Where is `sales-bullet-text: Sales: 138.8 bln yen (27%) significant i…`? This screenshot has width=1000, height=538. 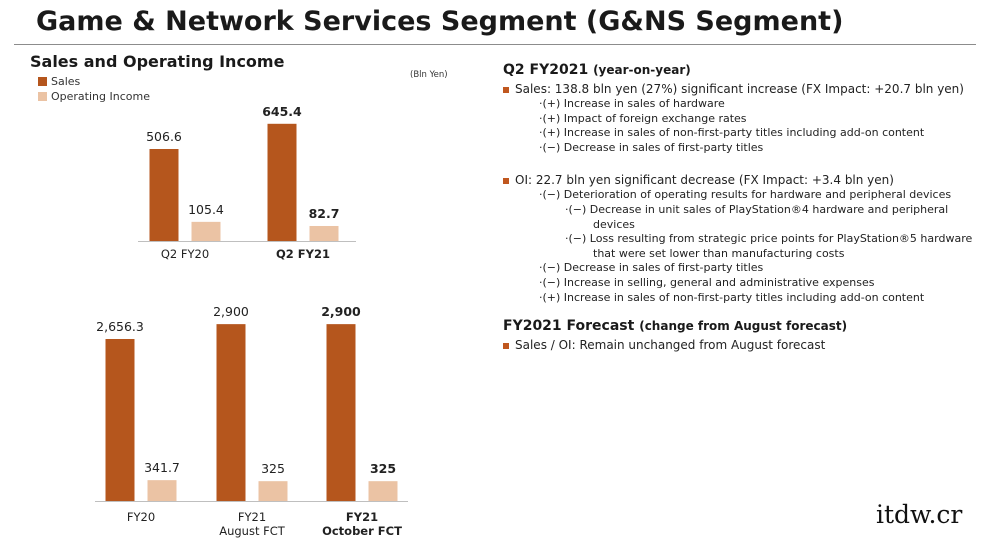 sales-bullet-text: Sales: 138.8 bln yen (27%) significant i… is located at coordinates (739, 89).